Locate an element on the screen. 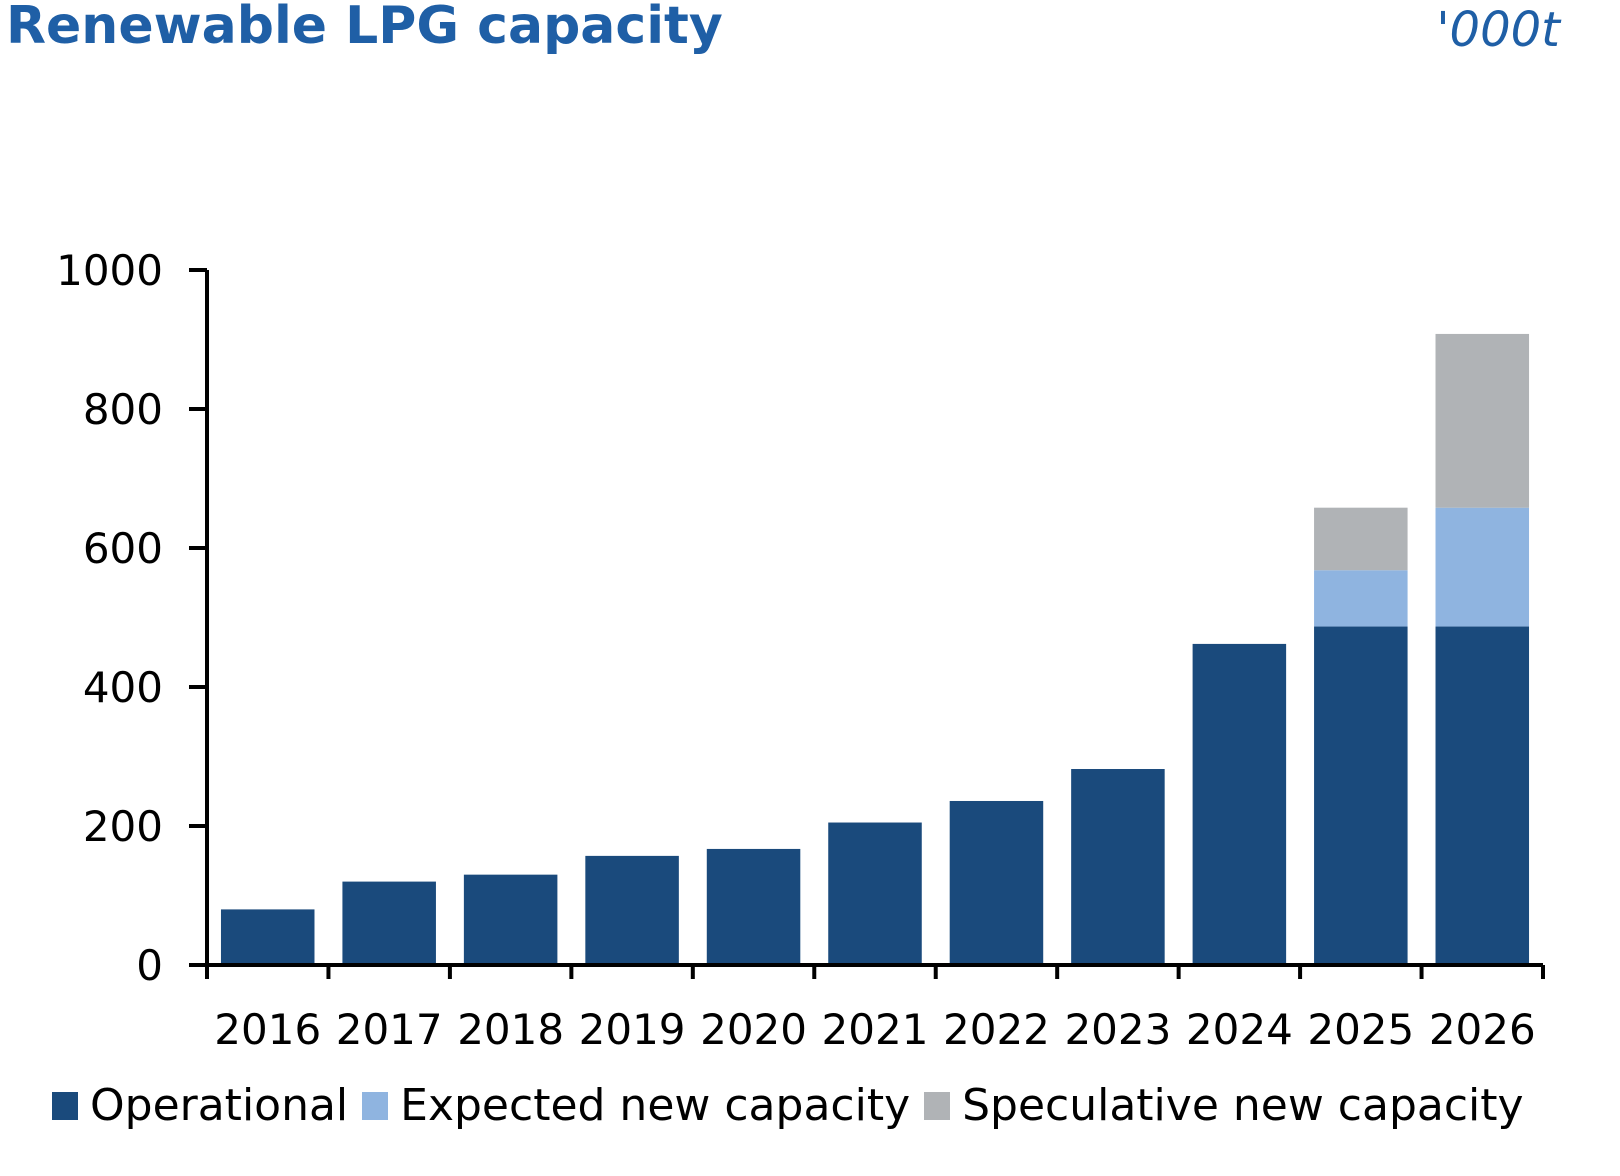 This screenshot has width=1620, height=1176. y-tick-label-400: 400 is located at coordinates (123, 687).